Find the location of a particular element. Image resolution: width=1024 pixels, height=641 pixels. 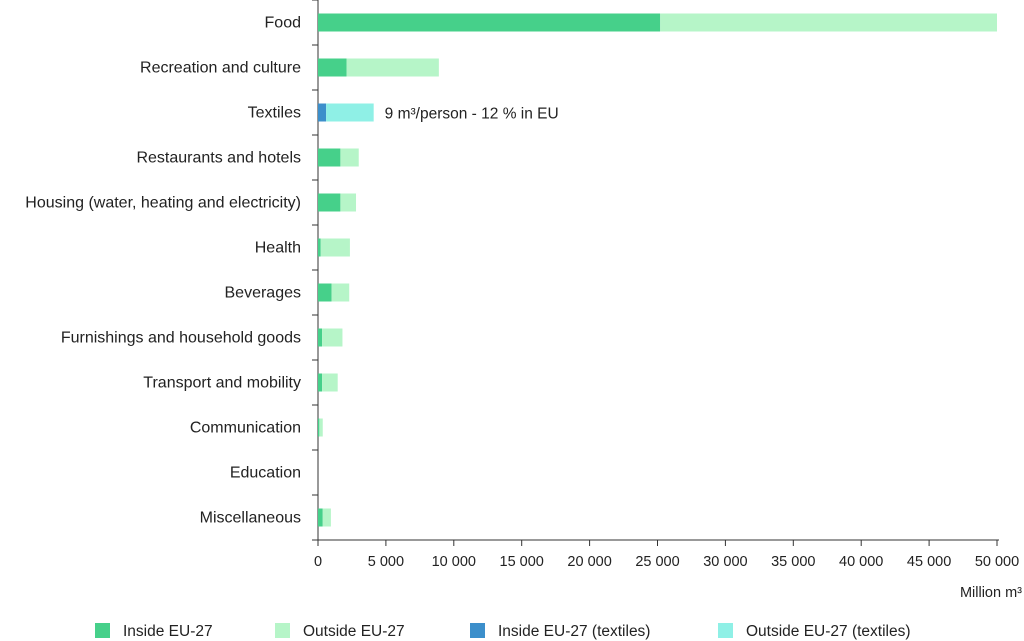

x-tick-label: 35 000 is located at coordinates (793, 562).